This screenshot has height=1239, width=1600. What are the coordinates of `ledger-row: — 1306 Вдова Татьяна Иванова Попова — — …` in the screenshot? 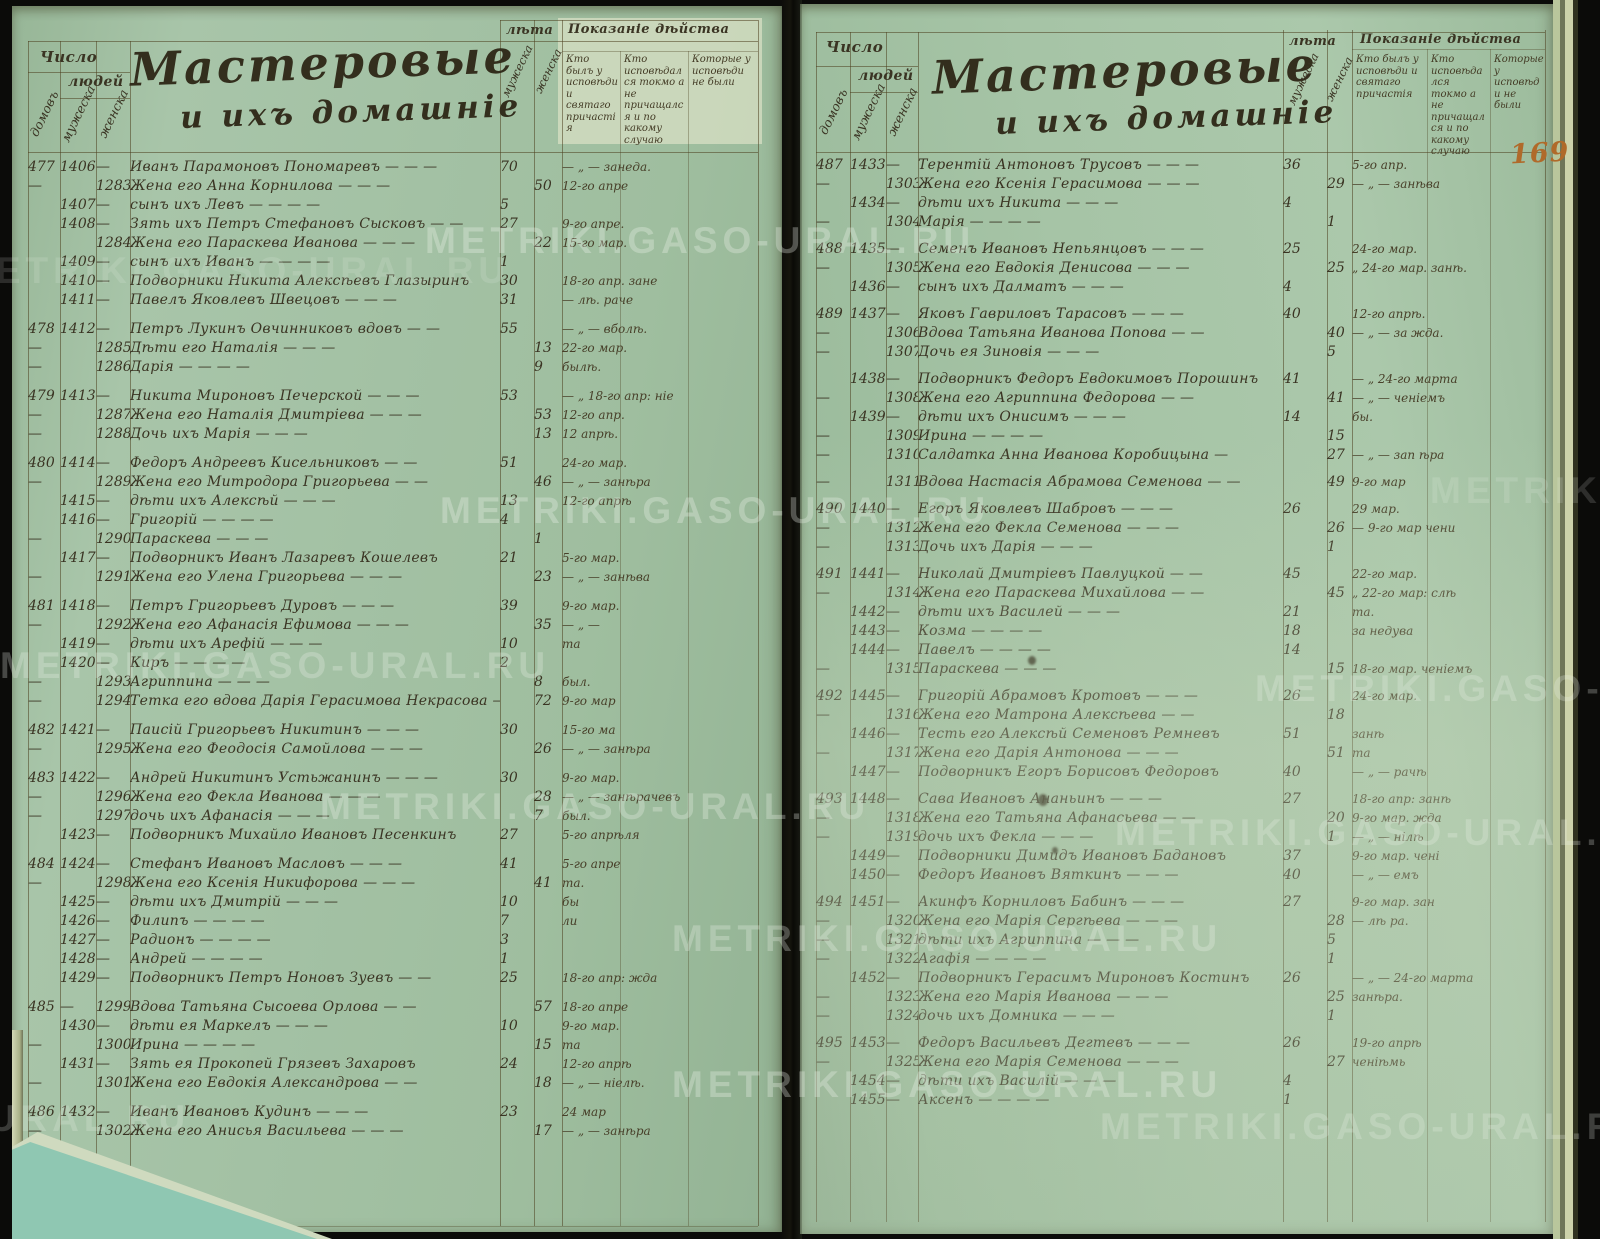 It's located at (1180, 333).